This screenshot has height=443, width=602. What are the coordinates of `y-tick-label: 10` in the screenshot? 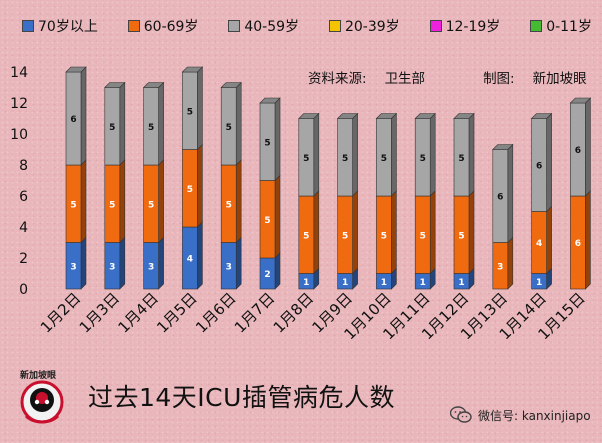 It's located at (19, 135).